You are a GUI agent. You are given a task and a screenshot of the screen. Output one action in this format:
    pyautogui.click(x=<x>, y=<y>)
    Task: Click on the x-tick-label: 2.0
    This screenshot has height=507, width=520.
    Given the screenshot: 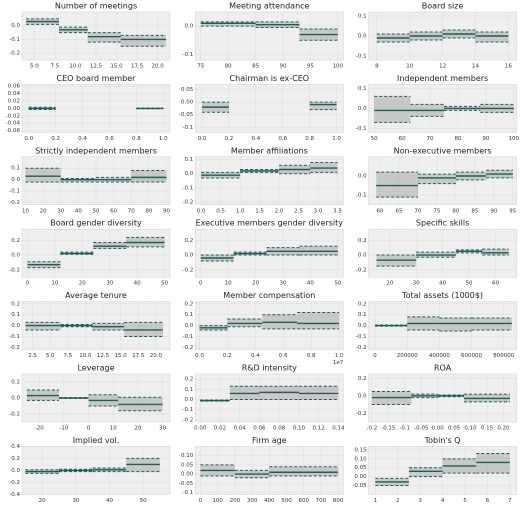 What is the action you would take?
    pyautogui.click(x=279, y=211)
    